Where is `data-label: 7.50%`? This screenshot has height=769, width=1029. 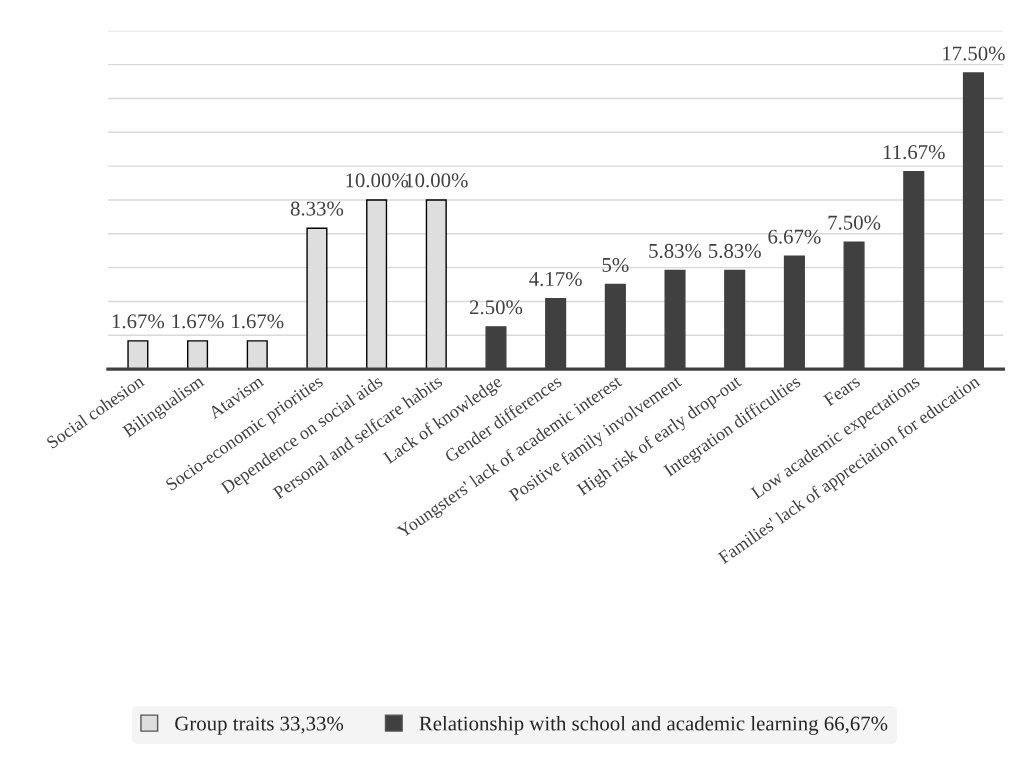 data-label: 7.50% is located at coordinates (854, 222).